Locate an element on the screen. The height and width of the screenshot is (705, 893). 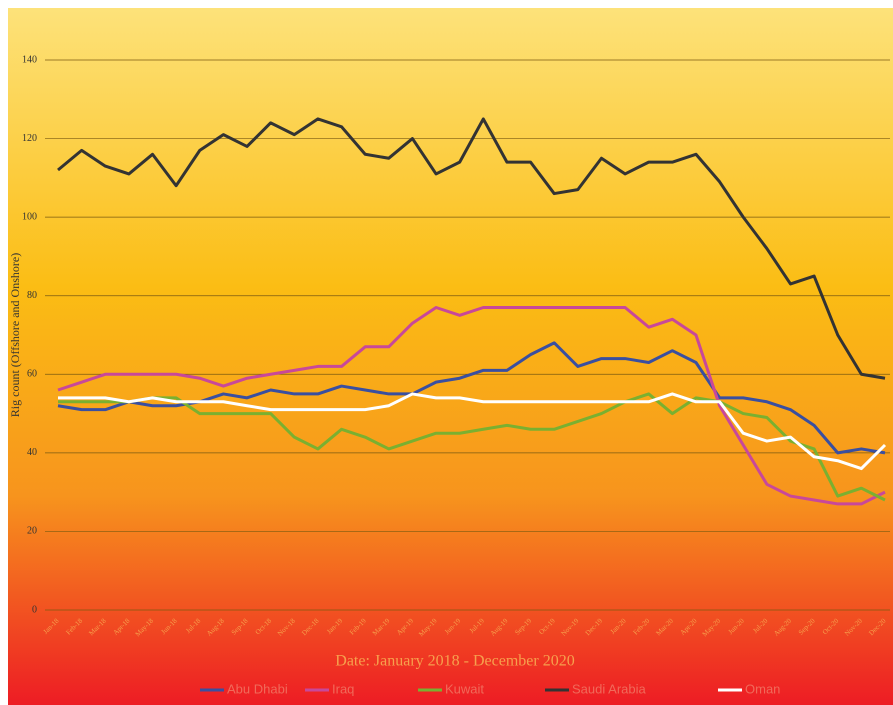
y-tick-label: 80 is located at coordinates (32, 295).